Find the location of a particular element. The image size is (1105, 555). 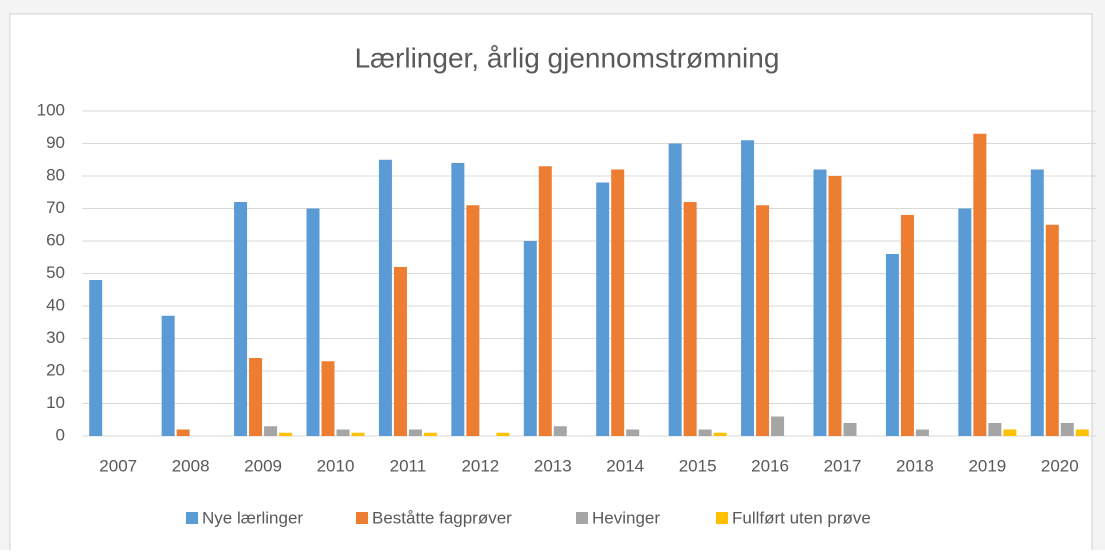

x-tick-label: 2007 is located at coordinates (118, 465).